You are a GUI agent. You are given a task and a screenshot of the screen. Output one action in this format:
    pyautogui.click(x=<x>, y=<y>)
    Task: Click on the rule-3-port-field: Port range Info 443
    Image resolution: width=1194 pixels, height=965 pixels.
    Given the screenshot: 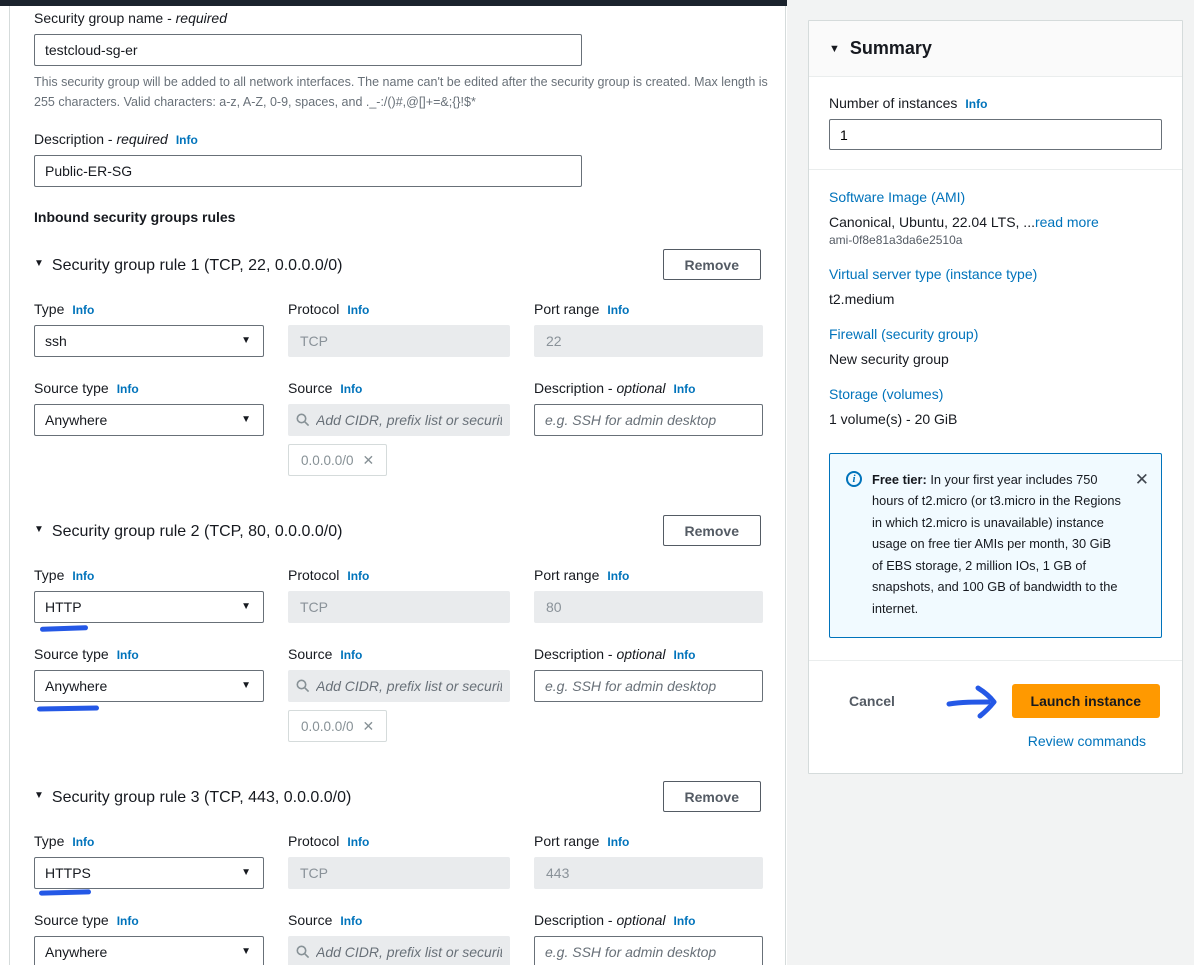 What is the action you would take?
    pyautogui.click(x=648, y=861)
    